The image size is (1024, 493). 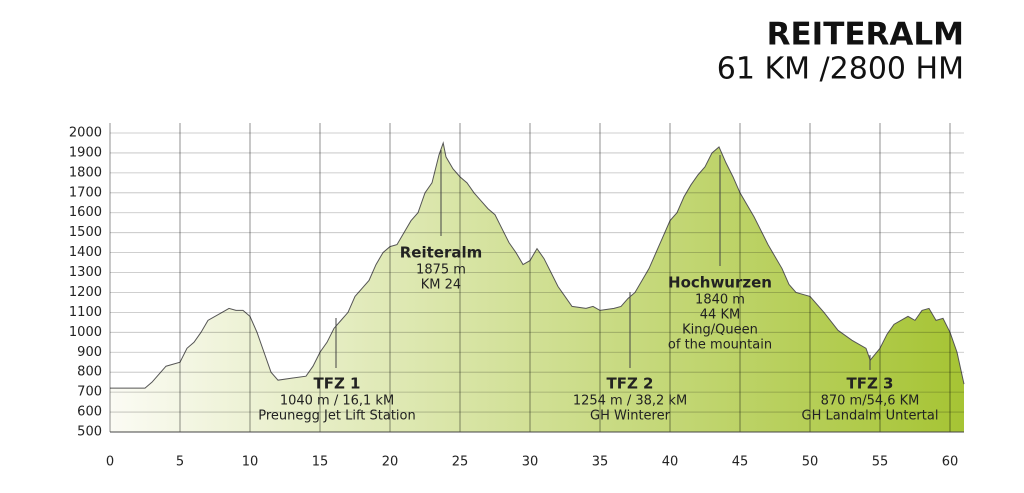 I want to click on y-tick-label: 1300, so click(x=85, y=272).